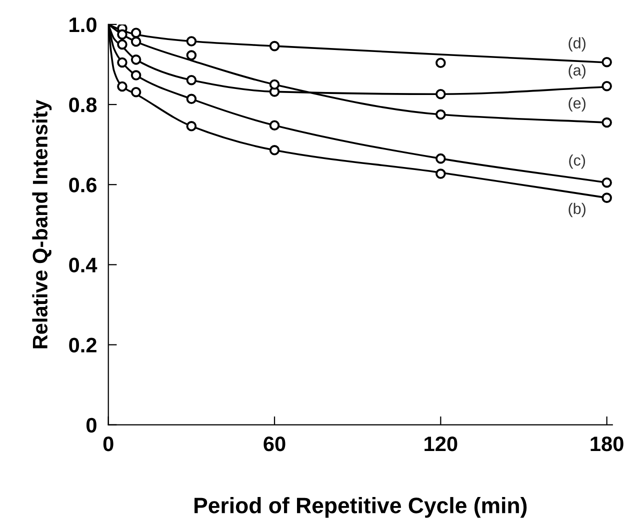 The width and height of the screenshot is (630, 520). What do you see at coordinates (577, 71) in the screenshot?
I see `annotation: (a)` at bounding box center [577, 71].